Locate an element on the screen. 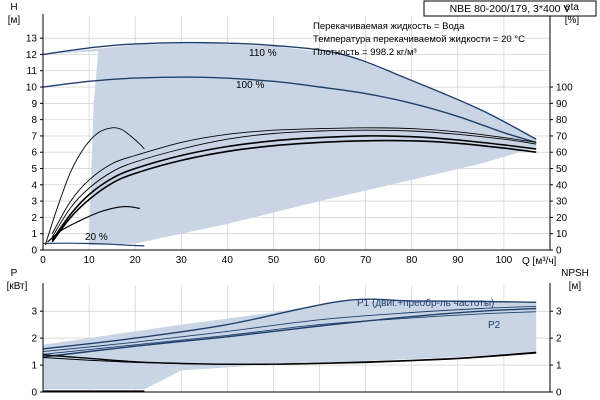 The width and height of the screenshot is (600, 400). p-tick-label: 2 is located at coordinates (34, 339).